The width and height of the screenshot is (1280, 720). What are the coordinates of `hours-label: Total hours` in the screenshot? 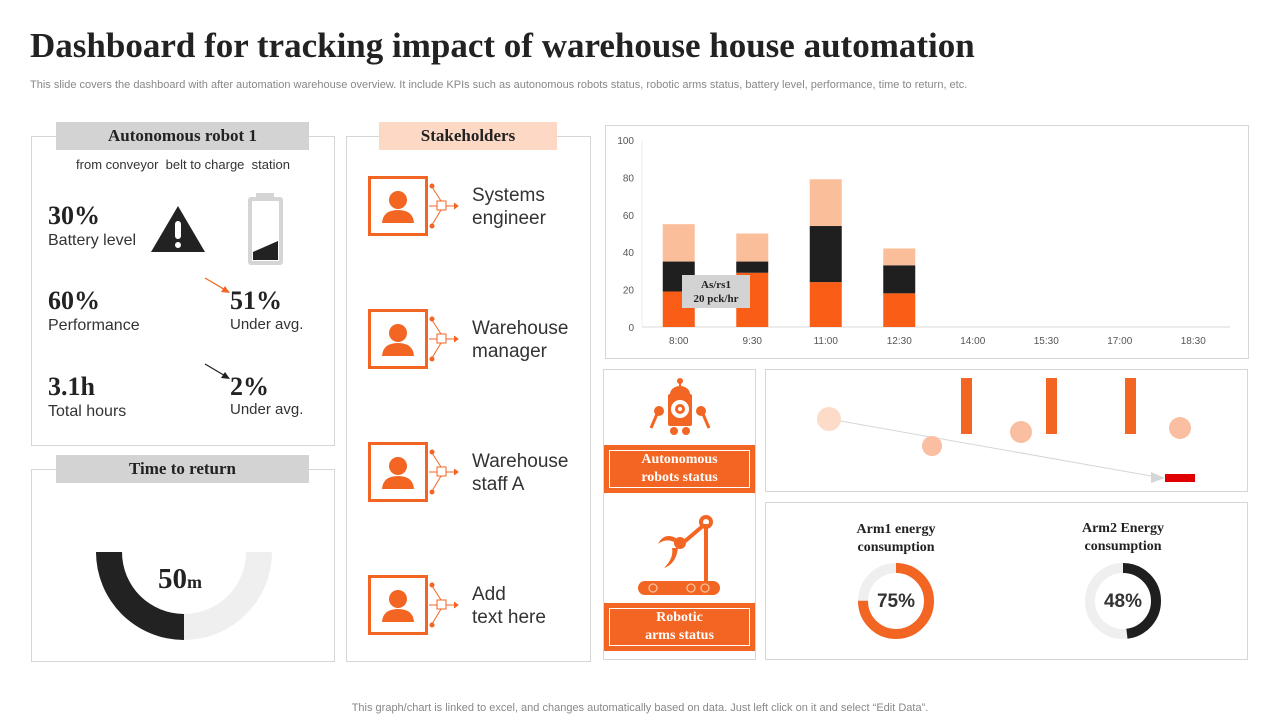 It's located at (87, 411).